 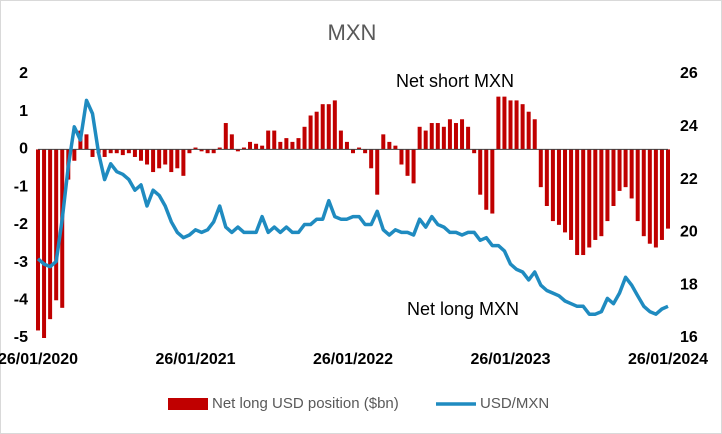 I want to click on legend-label: USD/MXN, so click(x=514, y=403).